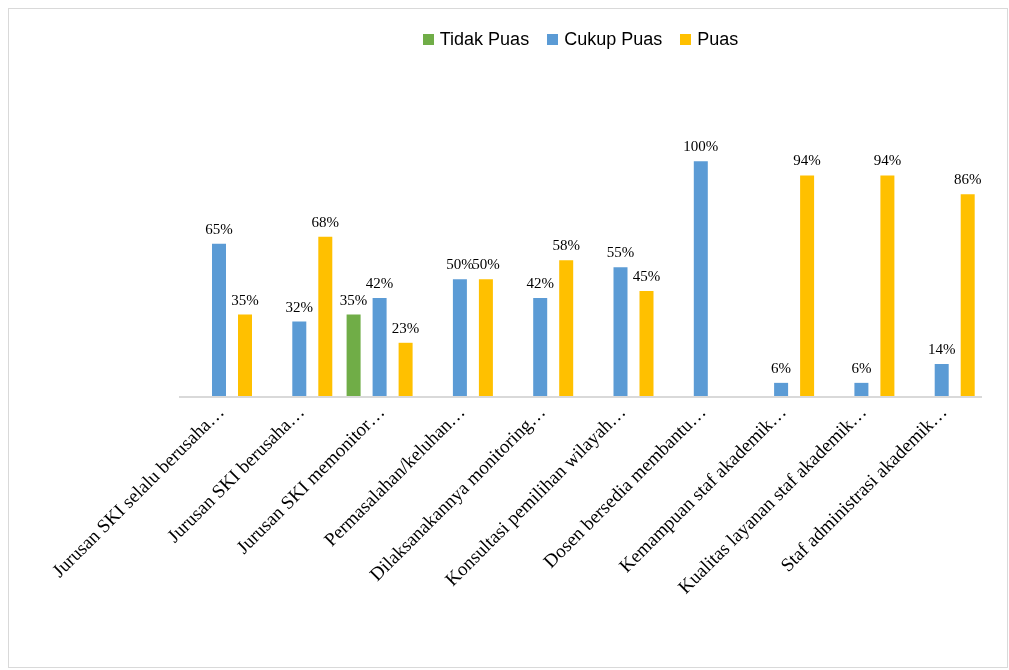 The height and width of the screenshot is (670, 1009). Describe the element at coordinates (646, 275) in the screenshot. I see `data-label: 45%` at that location.